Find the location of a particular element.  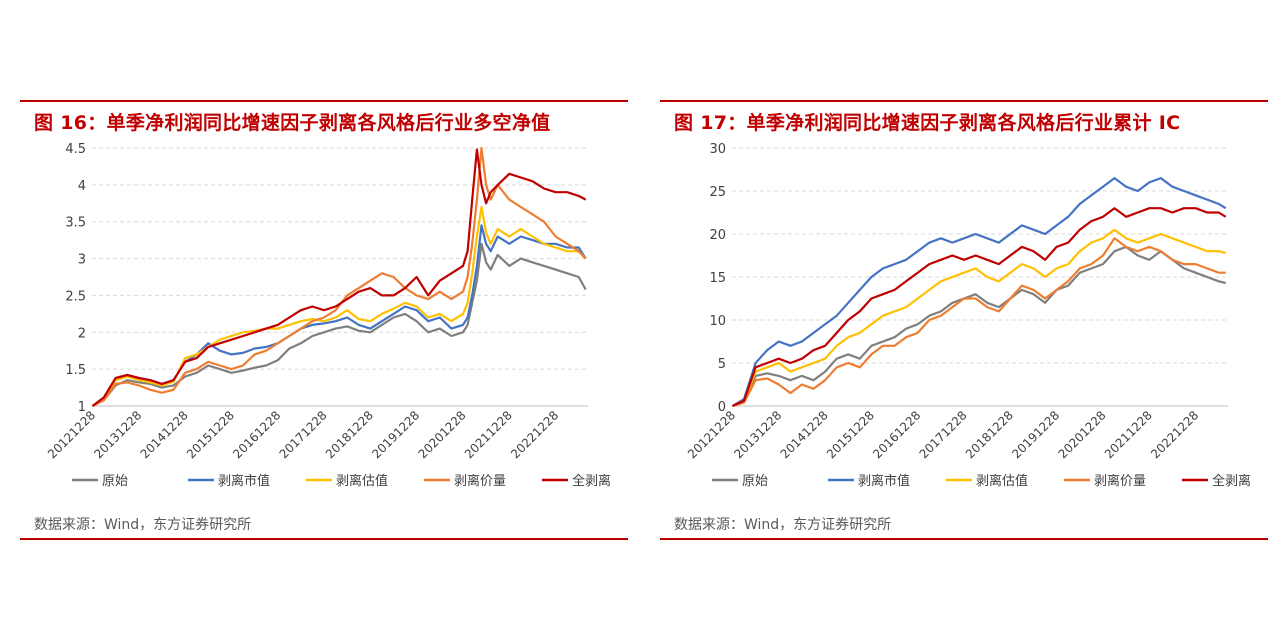

y-tick-label: 25 is located at coordinates (717, 192).